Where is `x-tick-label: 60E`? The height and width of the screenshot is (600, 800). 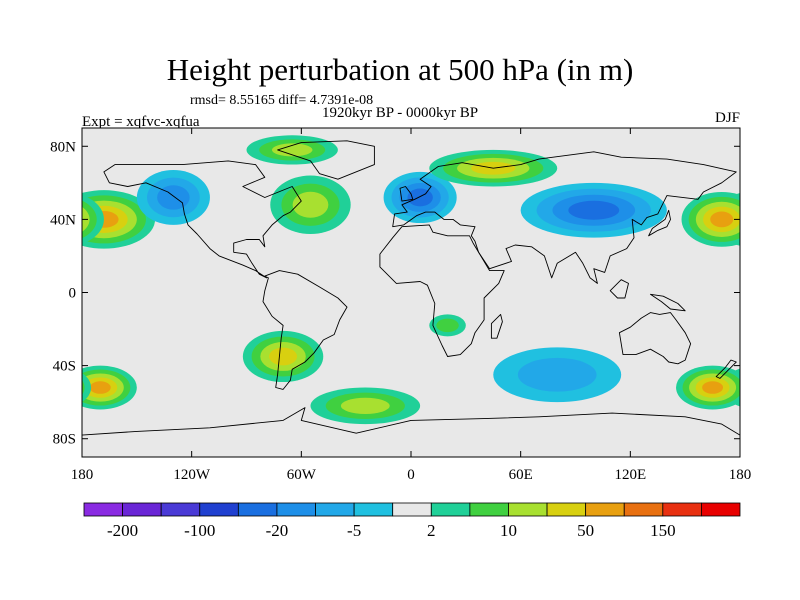 x-tick-label: 60E is located at coordinates (521, 475).